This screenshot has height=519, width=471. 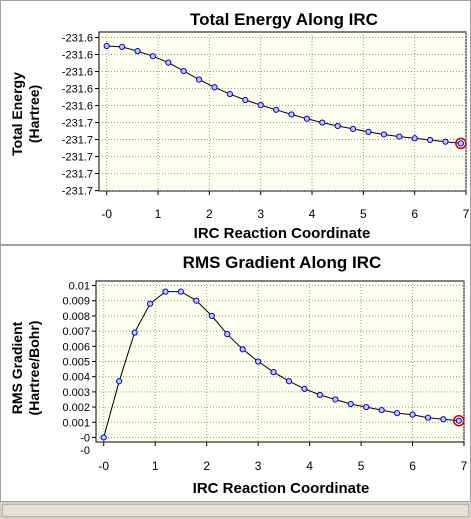 I want to click on status-strip, so click(x=235, y=510).